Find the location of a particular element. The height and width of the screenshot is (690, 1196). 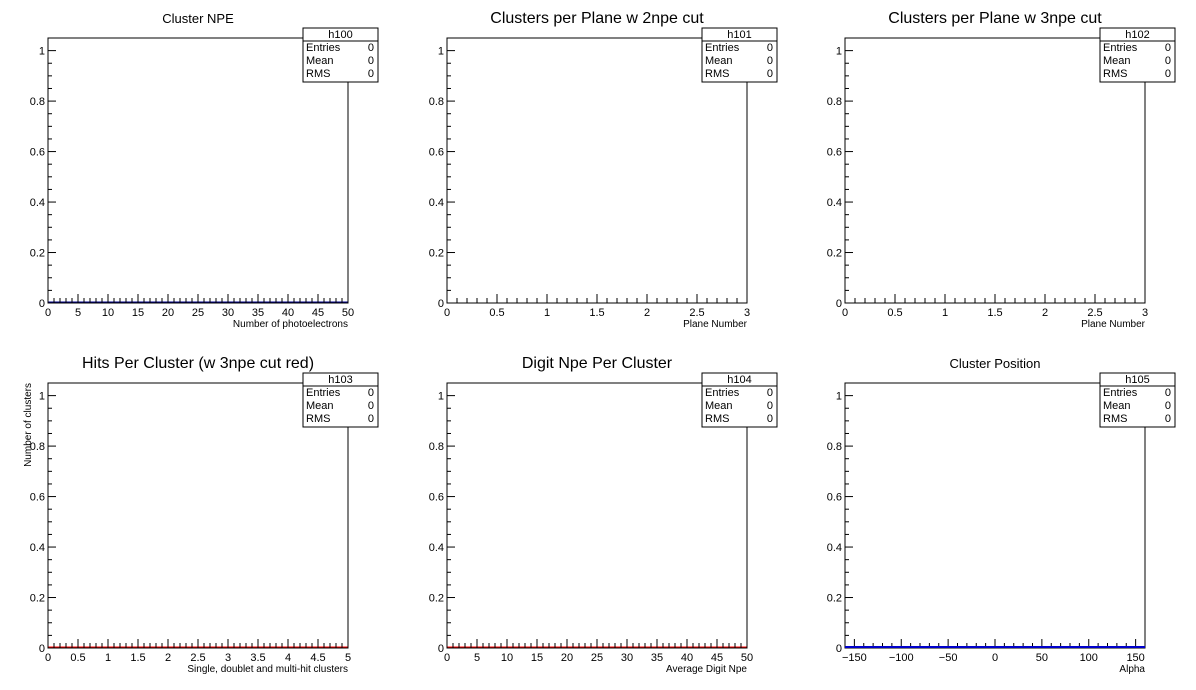

x-axis-label: Alpha is located at coordinates (1132, 669).